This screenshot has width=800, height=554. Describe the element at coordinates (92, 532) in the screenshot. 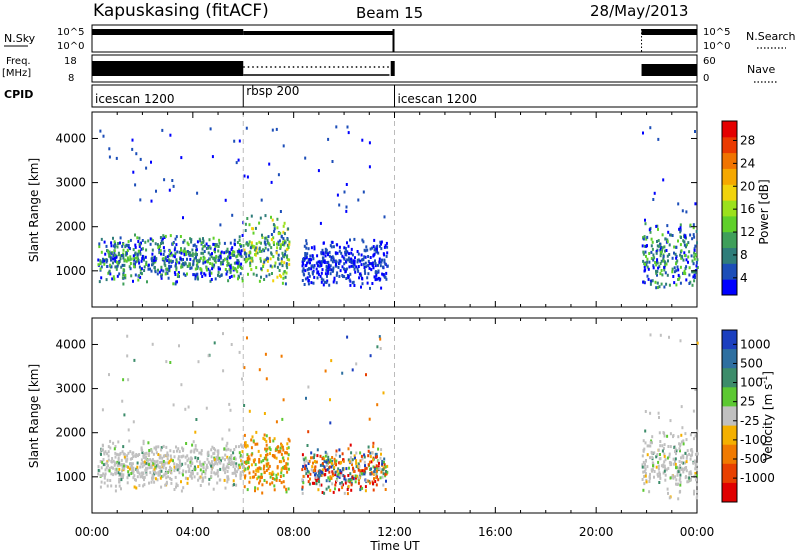

I see `x-tick-label: 00:00` at that location.